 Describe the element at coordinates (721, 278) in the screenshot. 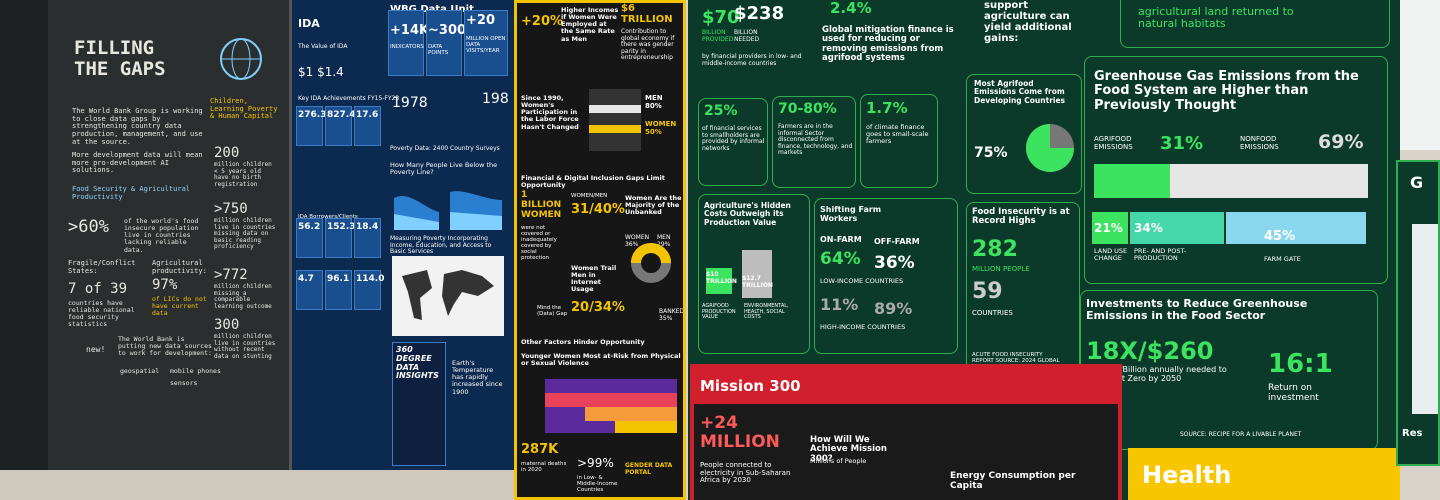

I see `value: $10 TRILLION` at that location.